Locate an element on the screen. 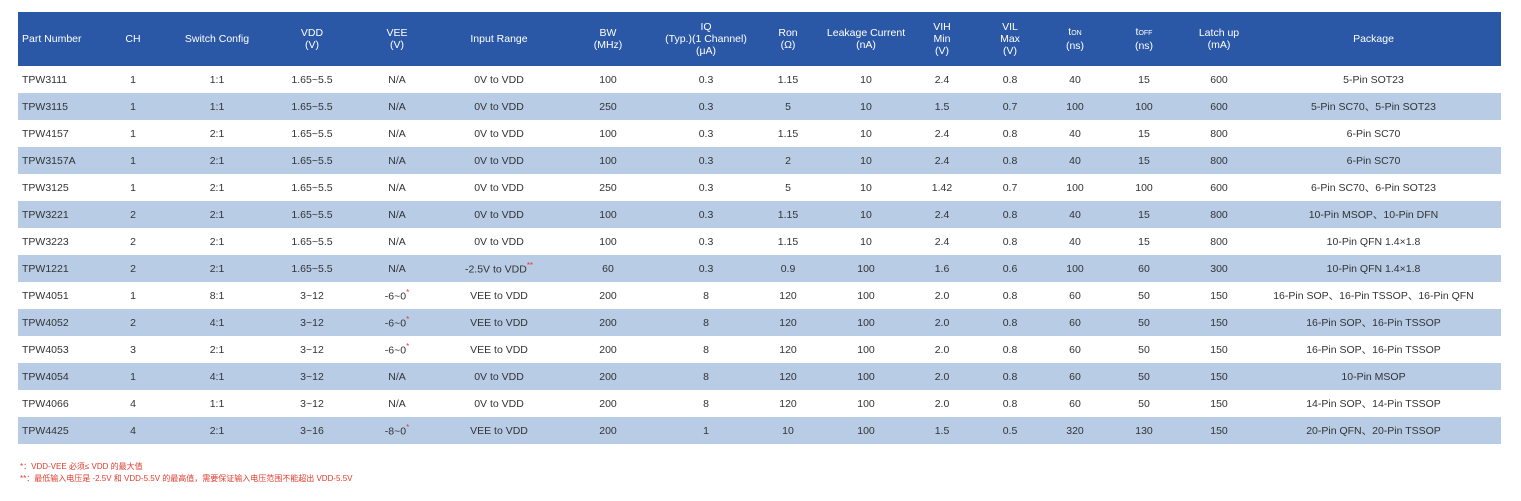  cell-value: 20-Pin QFN、20-Pin TSSOP is located at coordinates (1373, 431).